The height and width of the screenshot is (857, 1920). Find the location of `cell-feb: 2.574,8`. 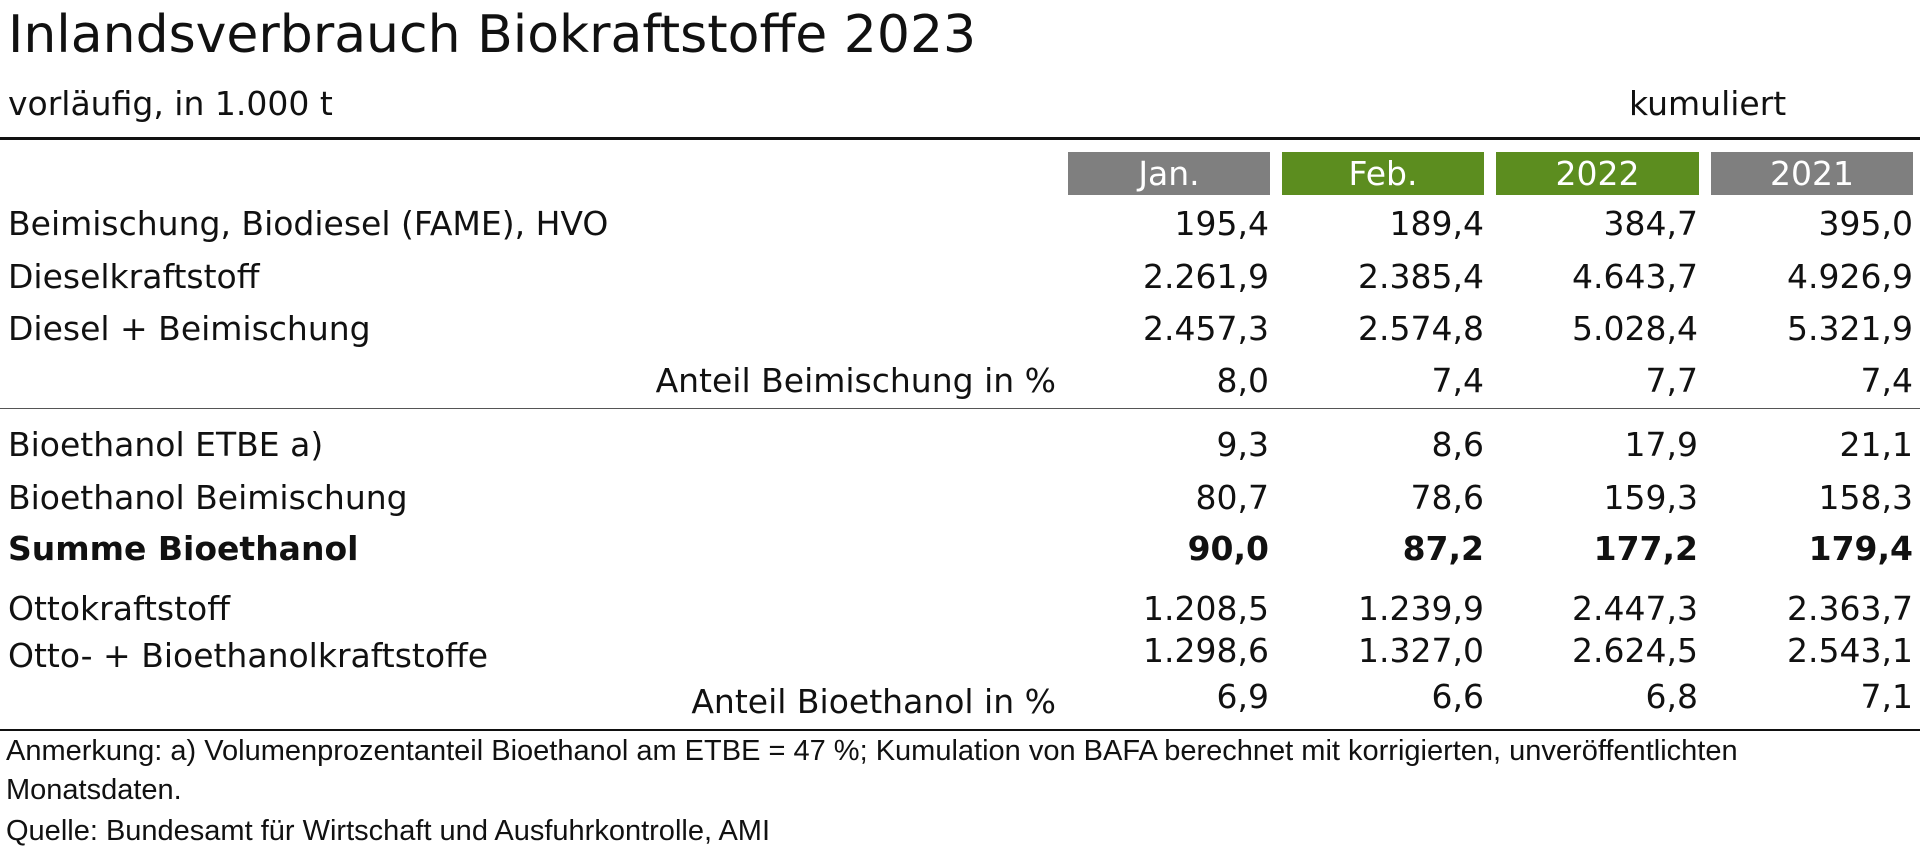

cell-feb: 2.574,8 is located at coordinates (1421, 328).